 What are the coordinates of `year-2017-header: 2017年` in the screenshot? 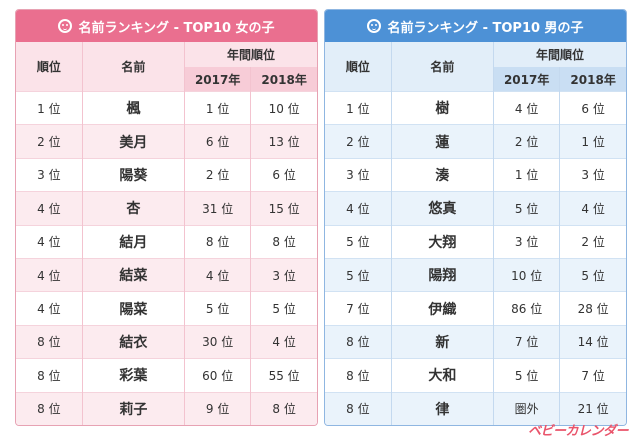 It's located at (218, 79).